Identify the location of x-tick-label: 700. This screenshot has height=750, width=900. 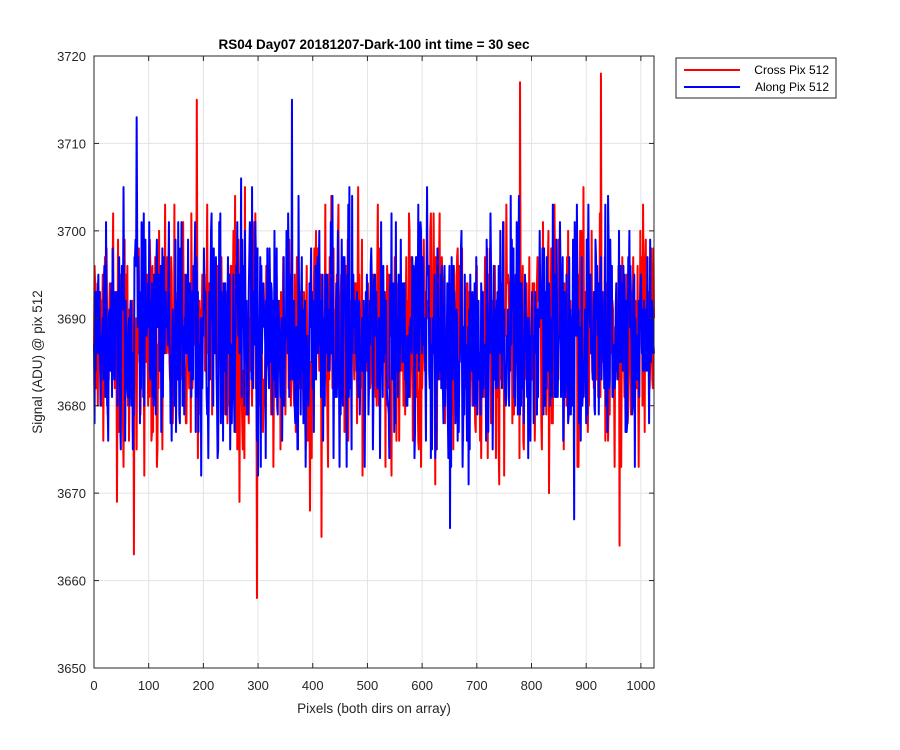
(477, 685).